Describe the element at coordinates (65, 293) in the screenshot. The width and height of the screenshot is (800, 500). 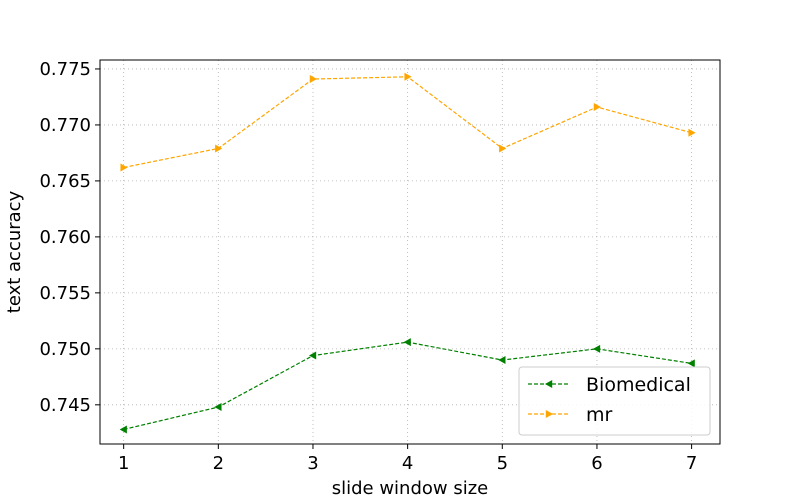
I see `y-tick-label: 0.755` at that location.